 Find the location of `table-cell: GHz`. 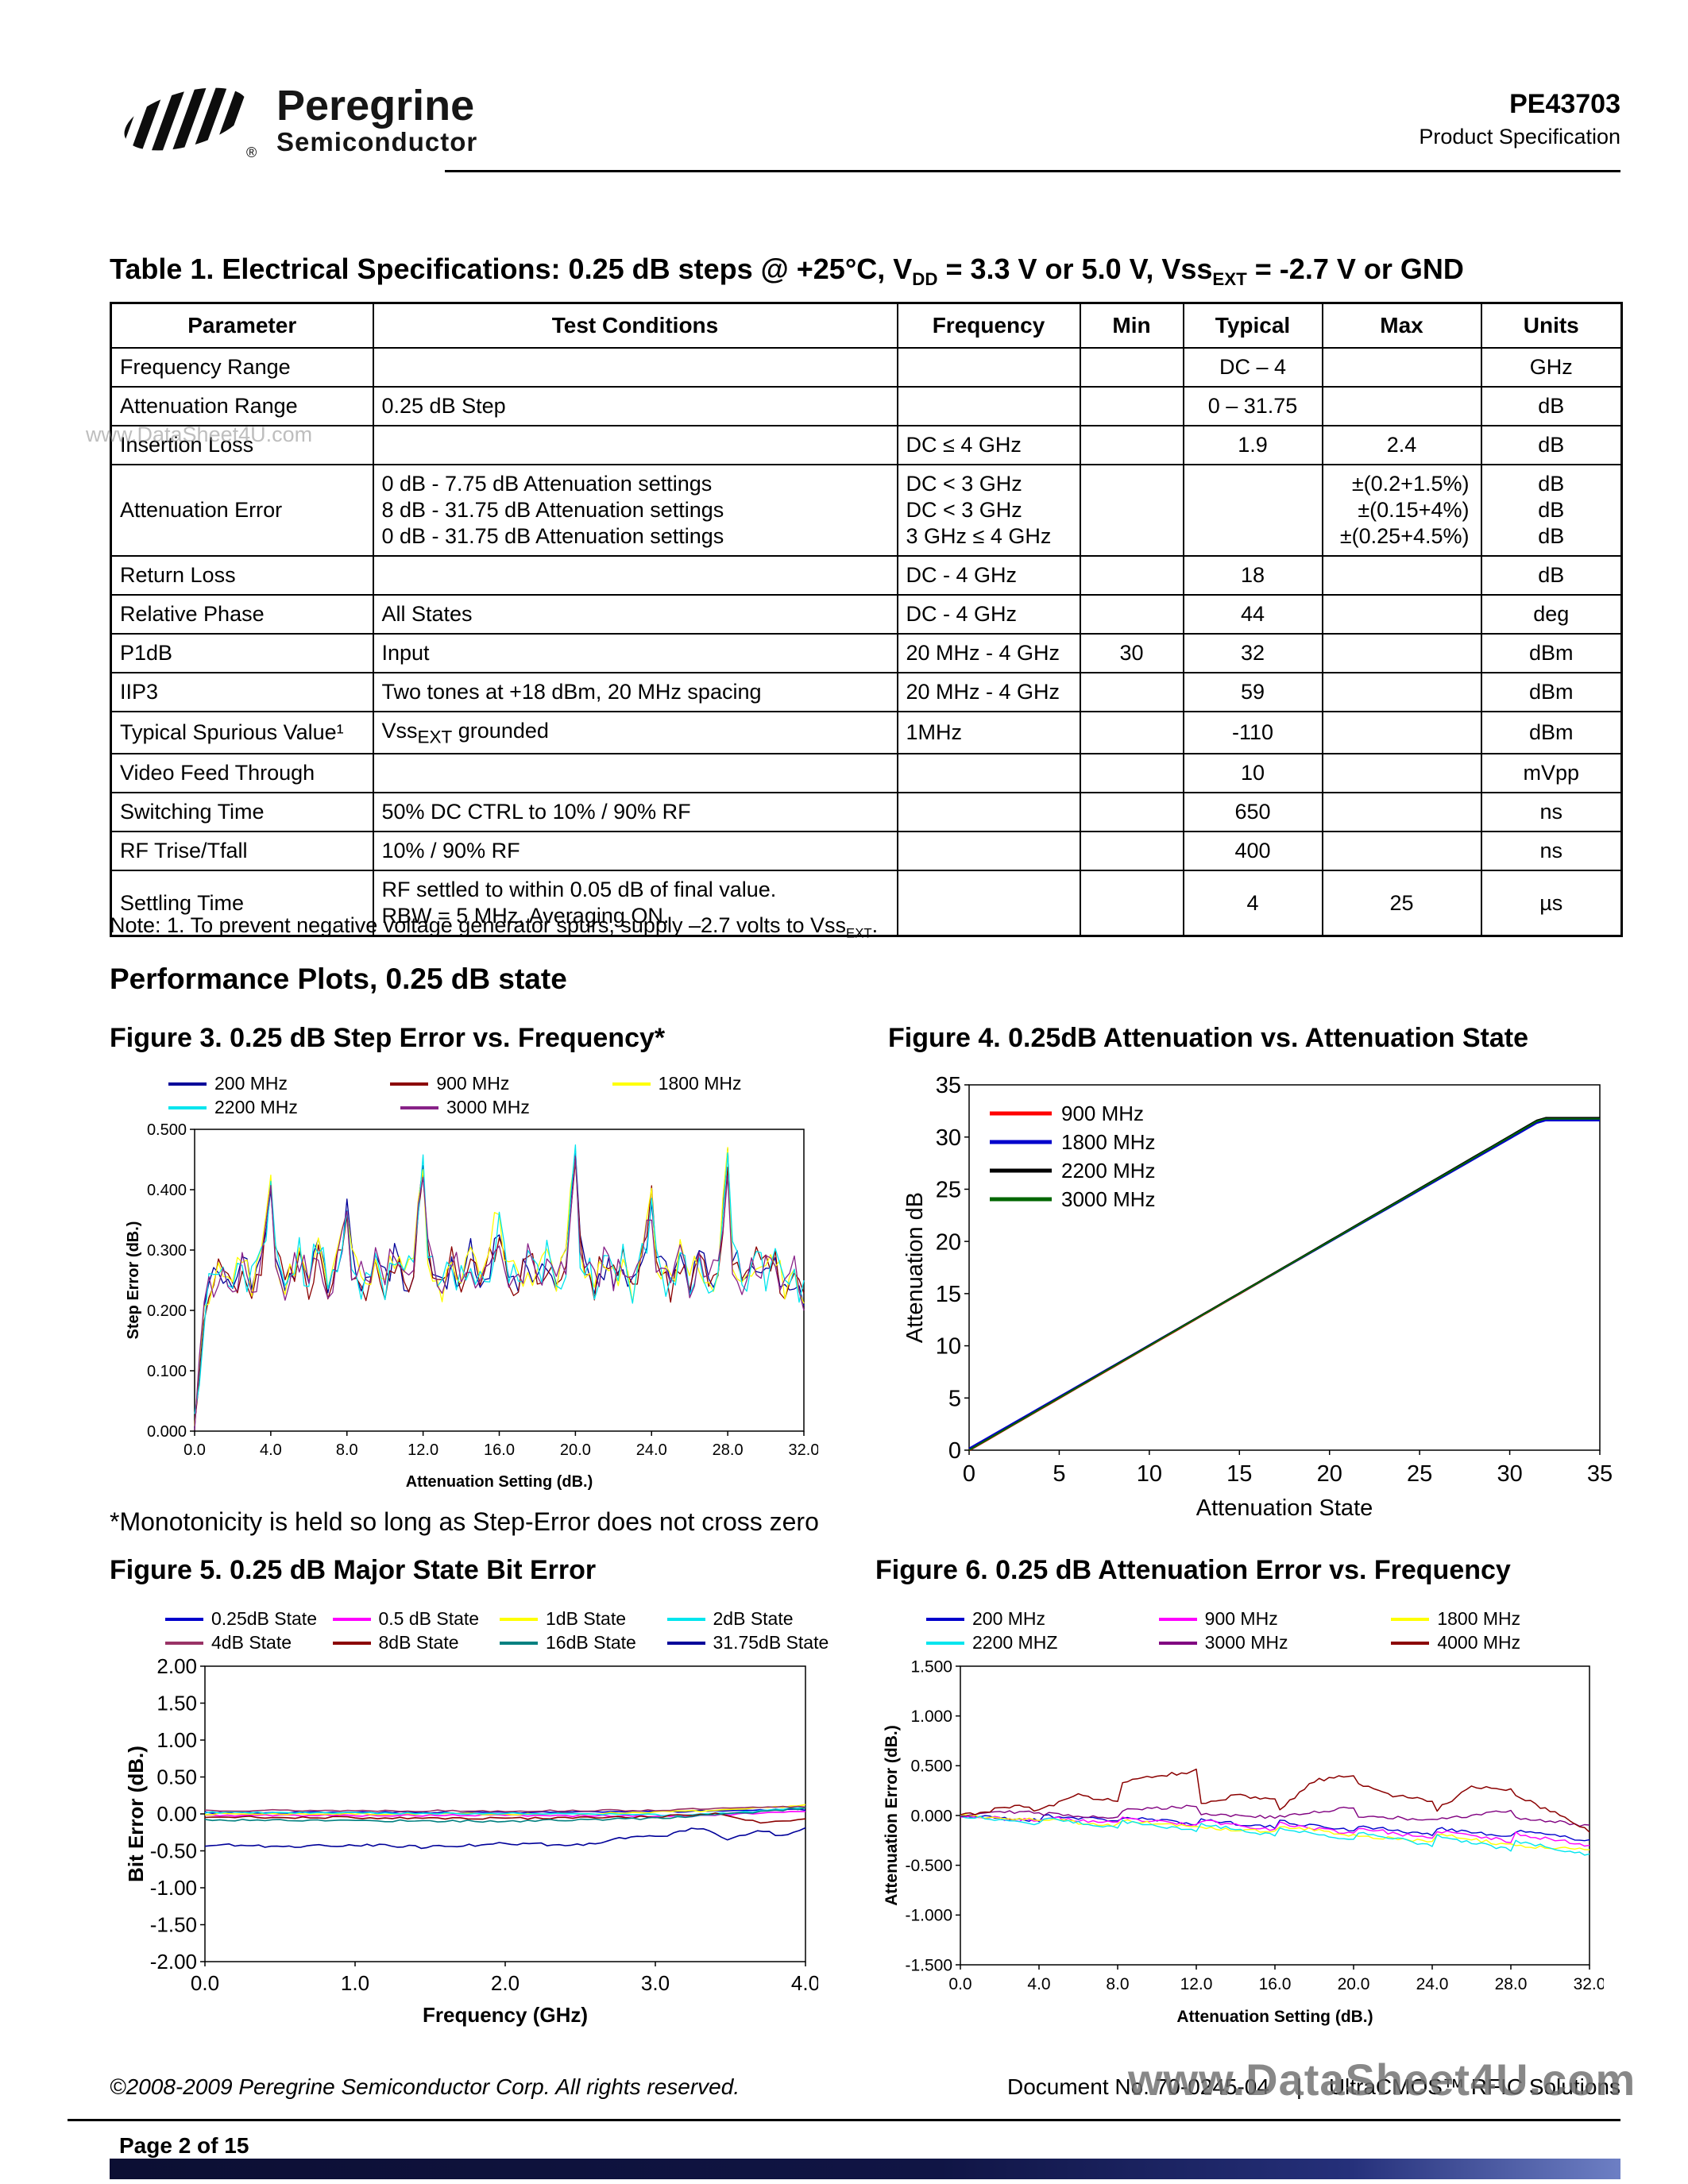

table-cell: GHz is located at coordinates (1551, 367).